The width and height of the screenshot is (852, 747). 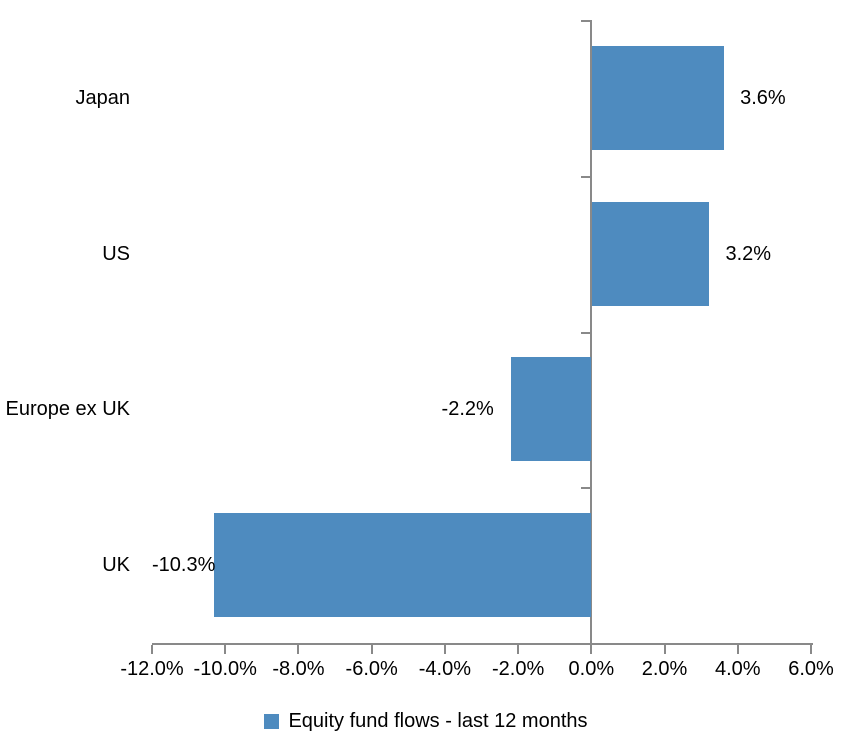 I want to click on legend-label: Equity fund flows - last 12 months, so click(x=438, y=721).